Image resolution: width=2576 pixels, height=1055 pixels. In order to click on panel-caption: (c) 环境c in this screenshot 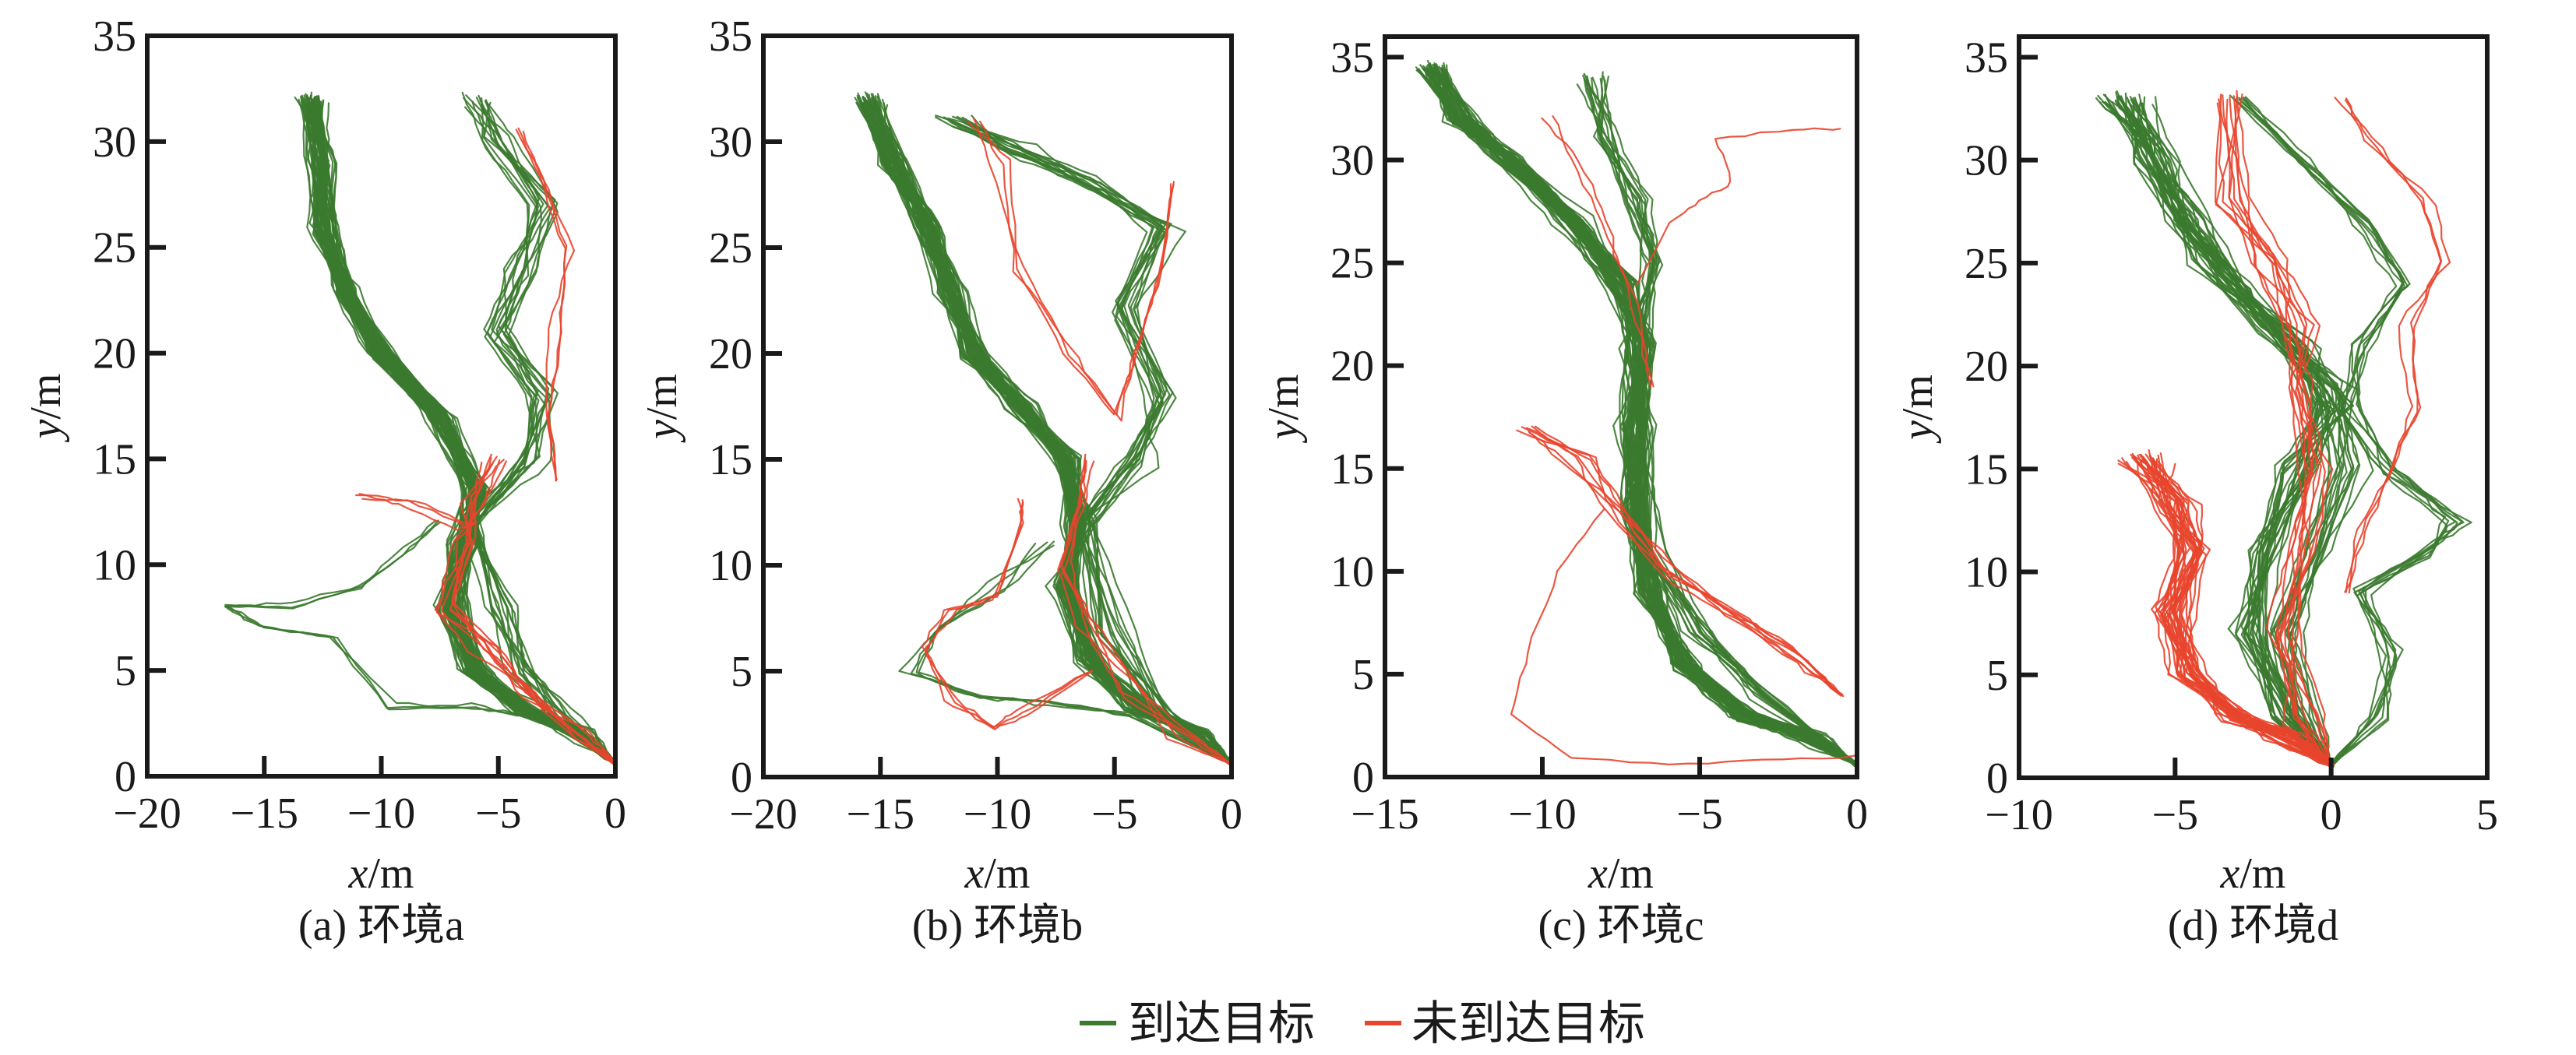, I will do `click(1621, 926)`.